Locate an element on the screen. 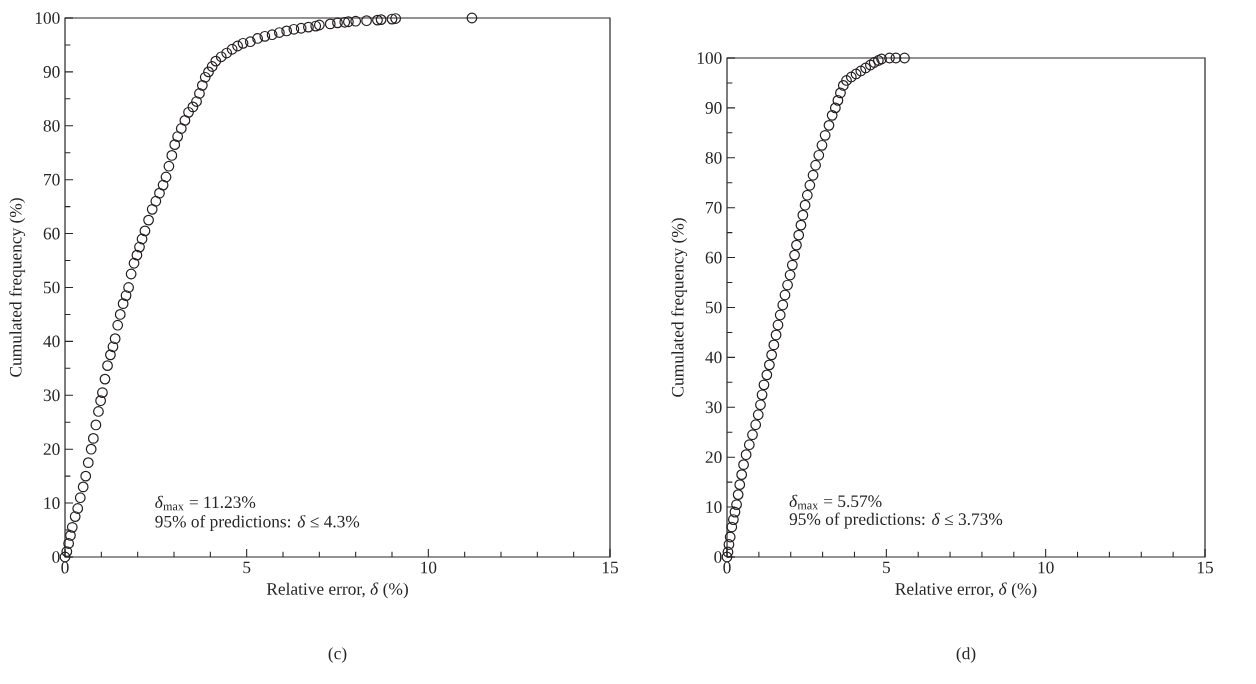 This screenshot has width=1256, height=684. annotation: 95% of predictions: δ ≤ 4.3% is located at coordinates (257, 523).